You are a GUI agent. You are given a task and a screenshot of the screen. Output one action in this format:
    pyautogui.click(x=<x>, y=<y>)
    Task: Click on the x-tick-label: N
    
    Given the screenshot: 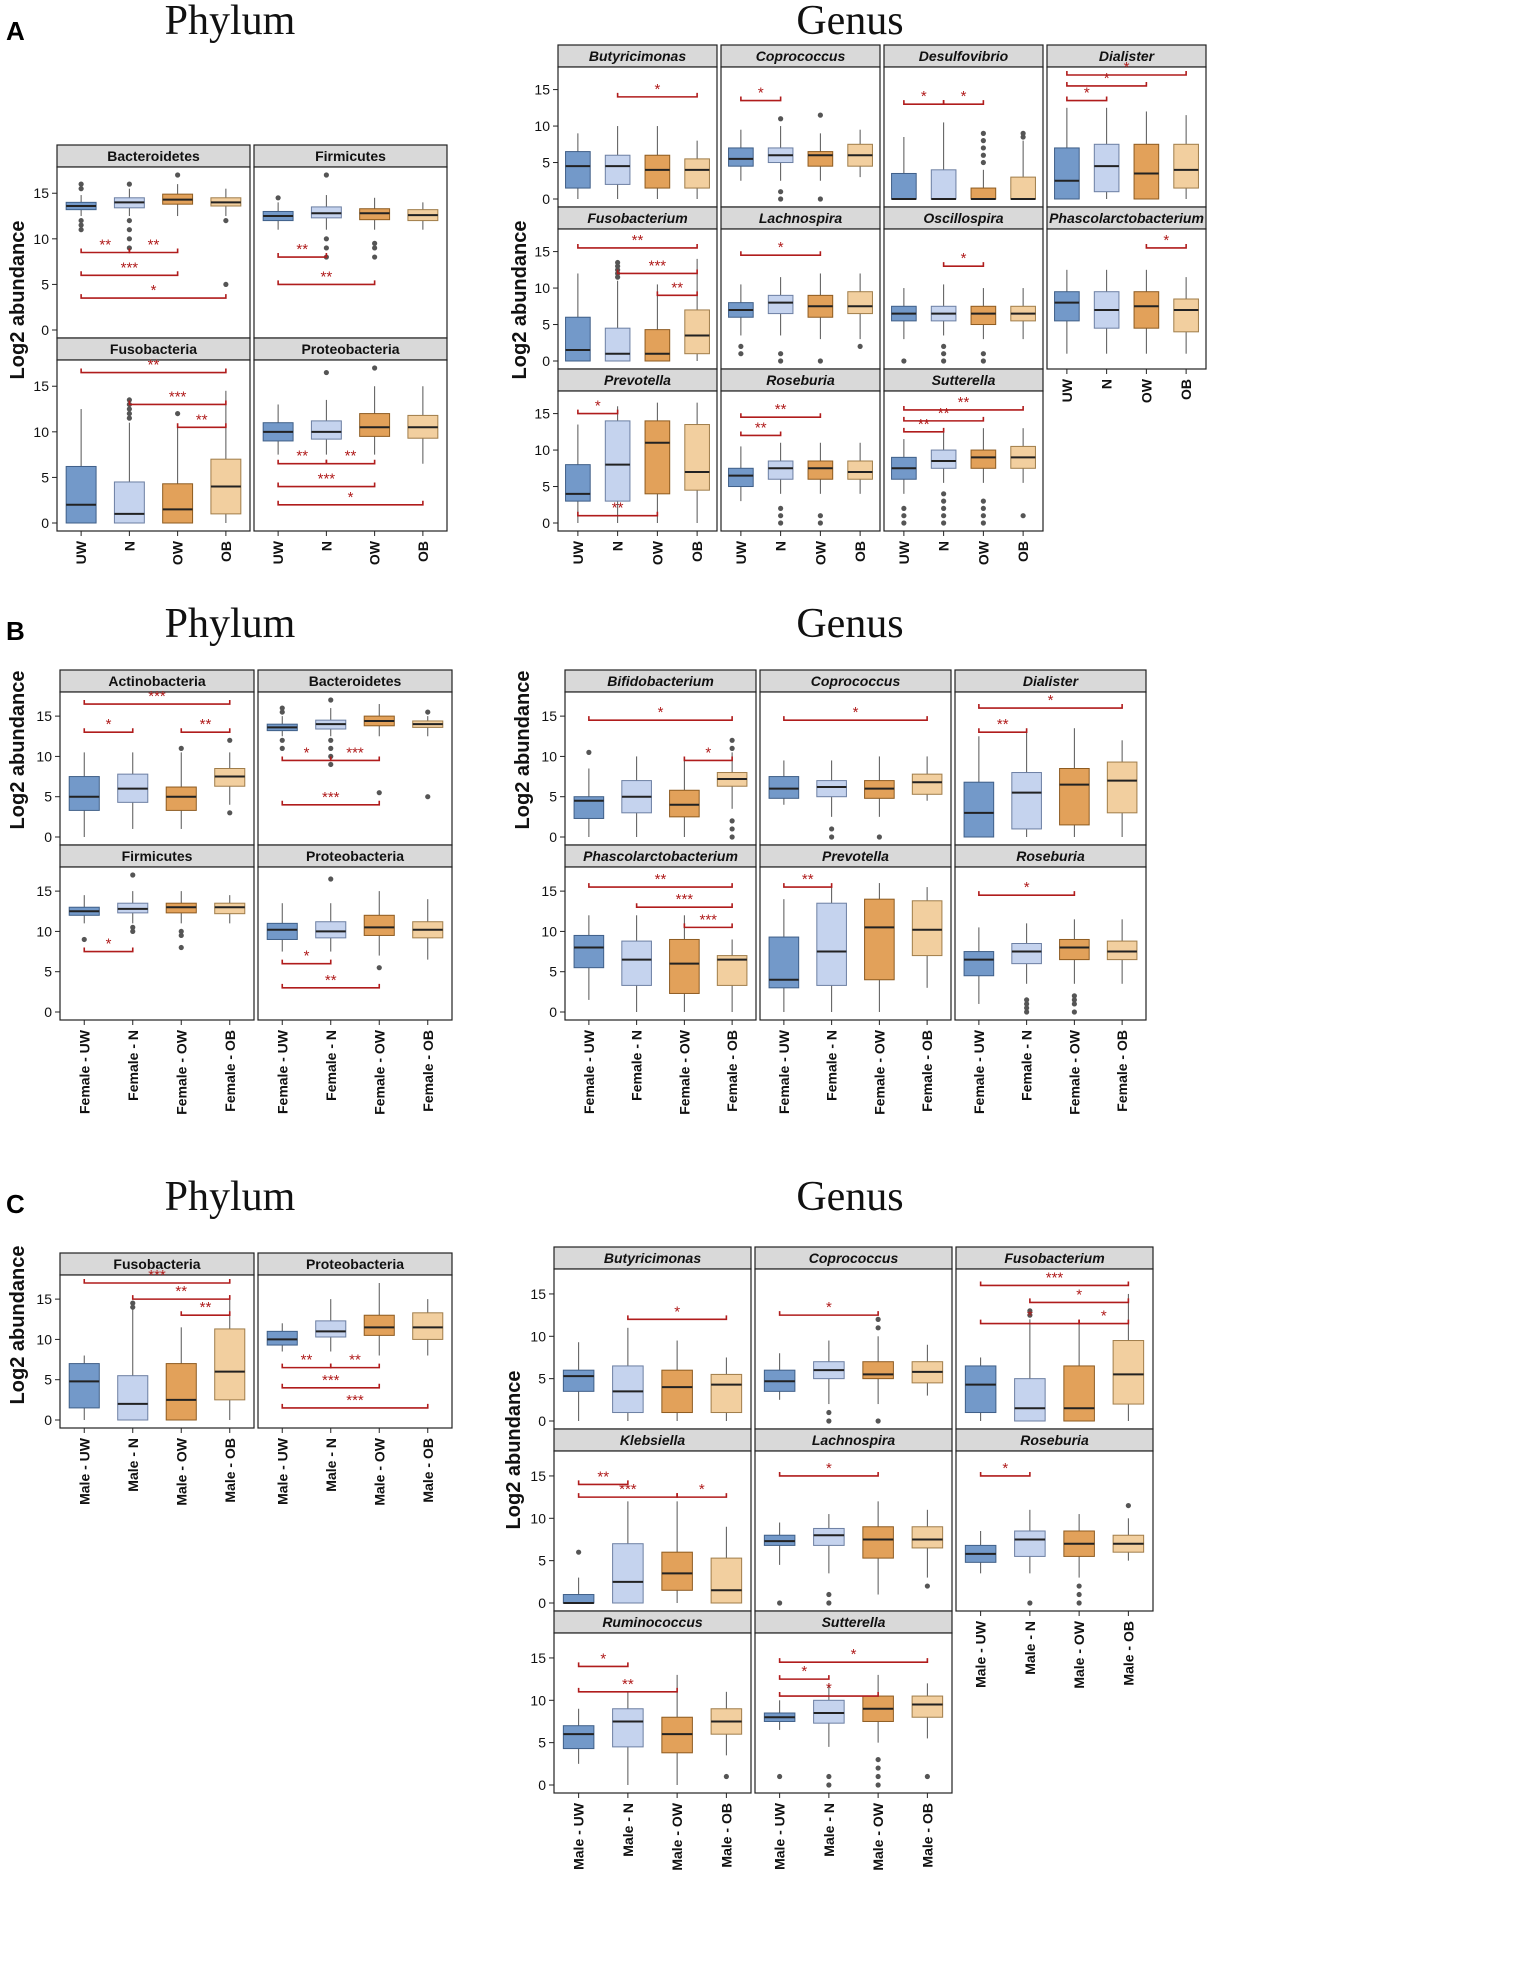 What is the action you would take?
    pyautogui.click(x=944, y=546)
    